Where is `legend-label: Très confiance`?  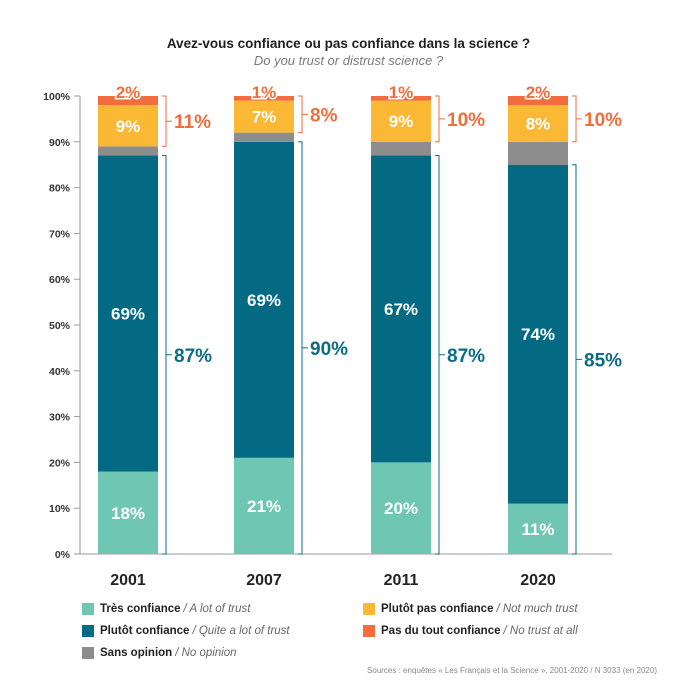
legend-label: Très confiance is located at coordinates (140, 609).